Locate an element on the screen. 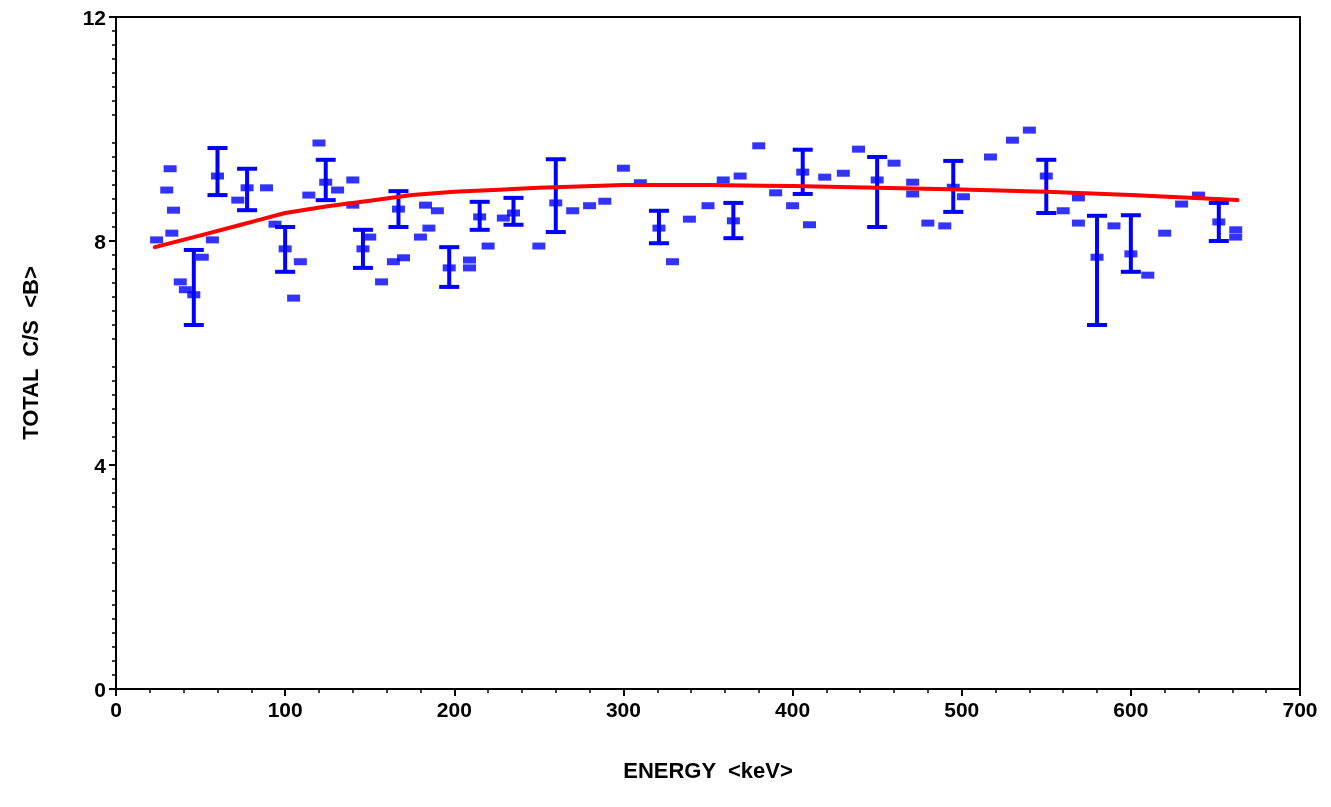 The height and width of the screenshot is (807, 1331). x-tick-label: 100 is located at coordinates (285, 709).